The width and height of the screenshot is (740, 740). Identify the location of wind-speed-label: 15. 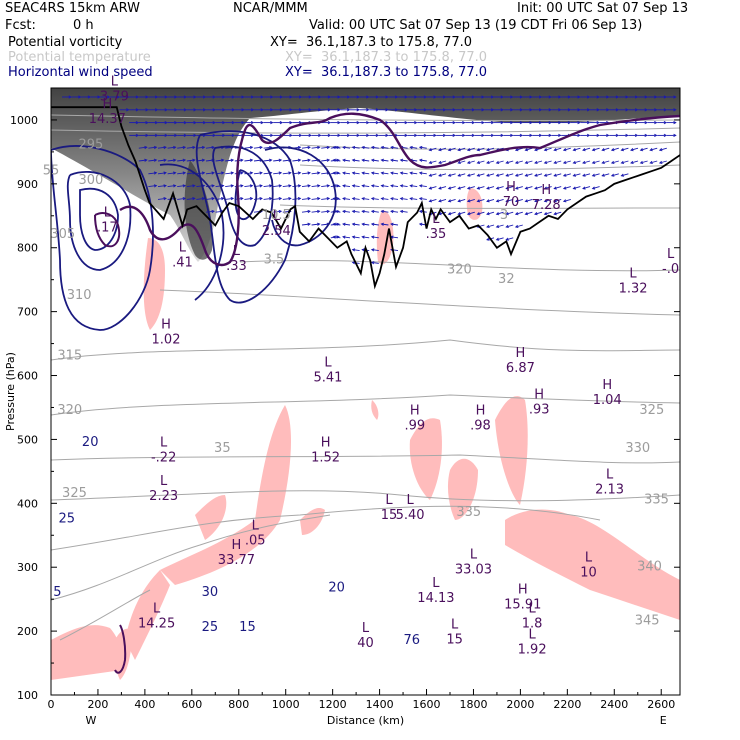
(247, 627).